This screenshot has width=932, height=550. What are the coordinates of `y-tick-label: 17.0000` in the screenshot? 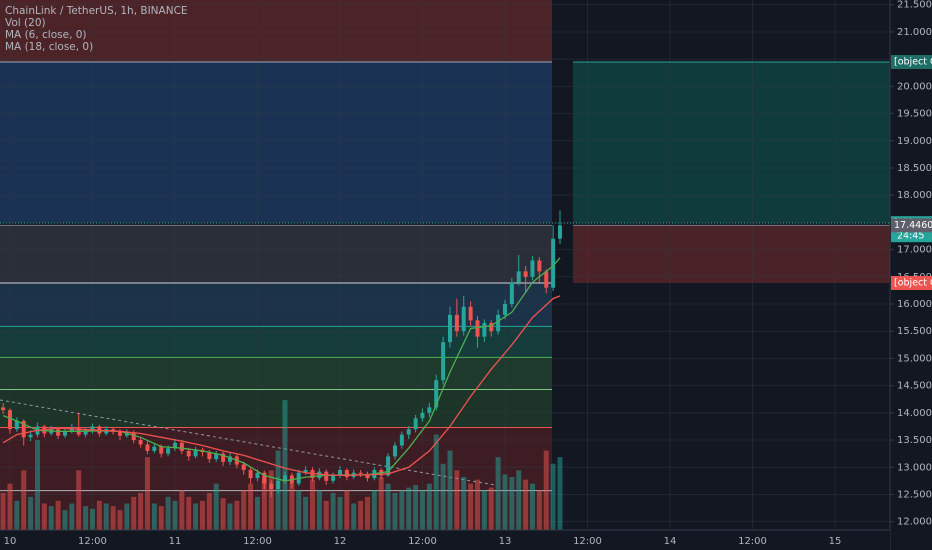 It's located at (914, 250).